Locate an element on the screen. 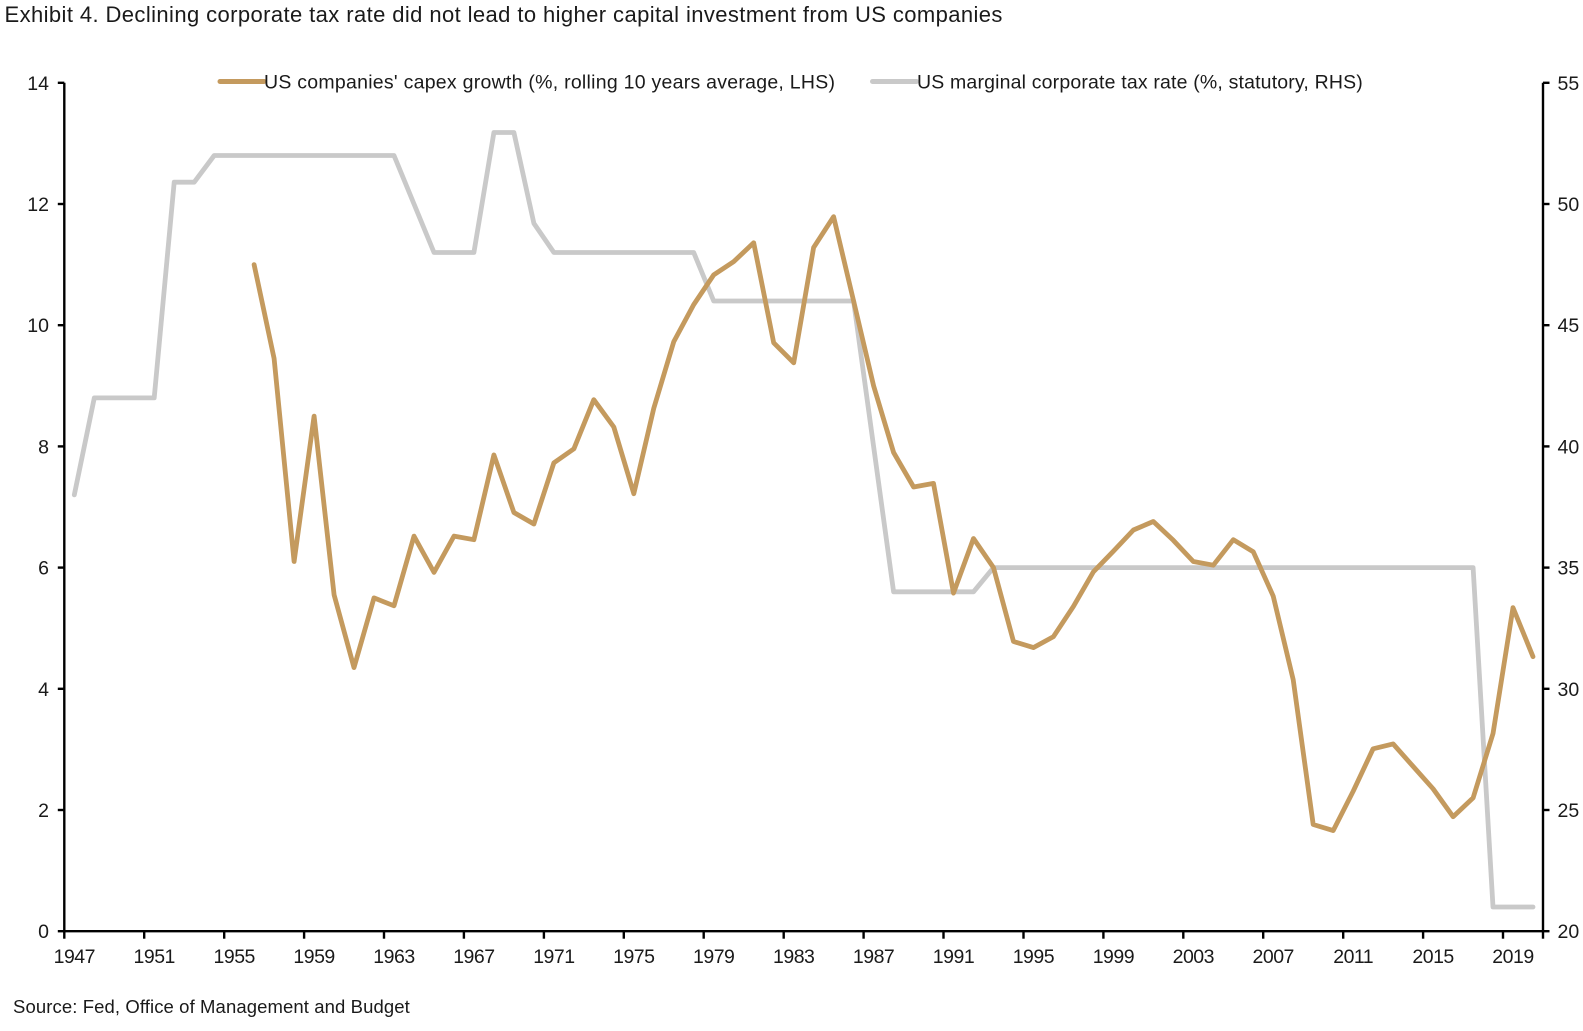 Image resolution: width=1583 pixels, height=1031 pixels. svg-text: 20 is located at coordinates (1569, 932).